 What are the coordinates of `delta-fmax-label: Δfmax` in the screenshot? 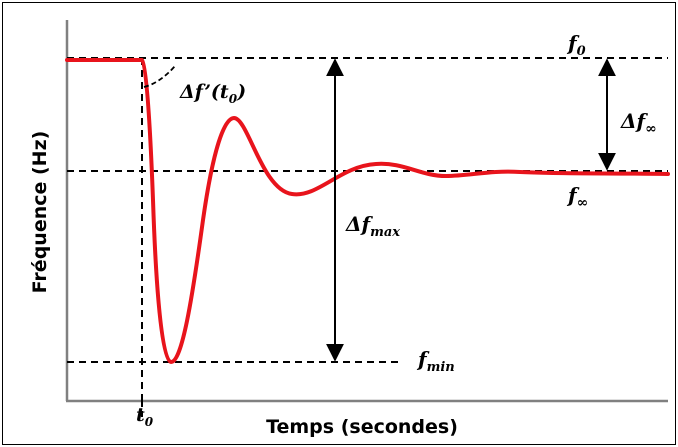 It's located at (372, 226).